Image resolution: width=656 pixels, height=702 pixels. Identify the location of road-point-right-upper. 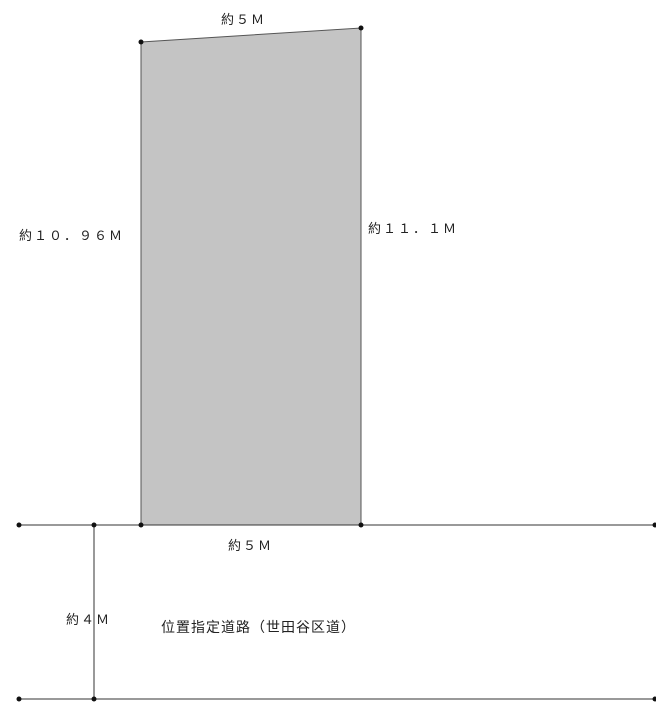
(654, 525).